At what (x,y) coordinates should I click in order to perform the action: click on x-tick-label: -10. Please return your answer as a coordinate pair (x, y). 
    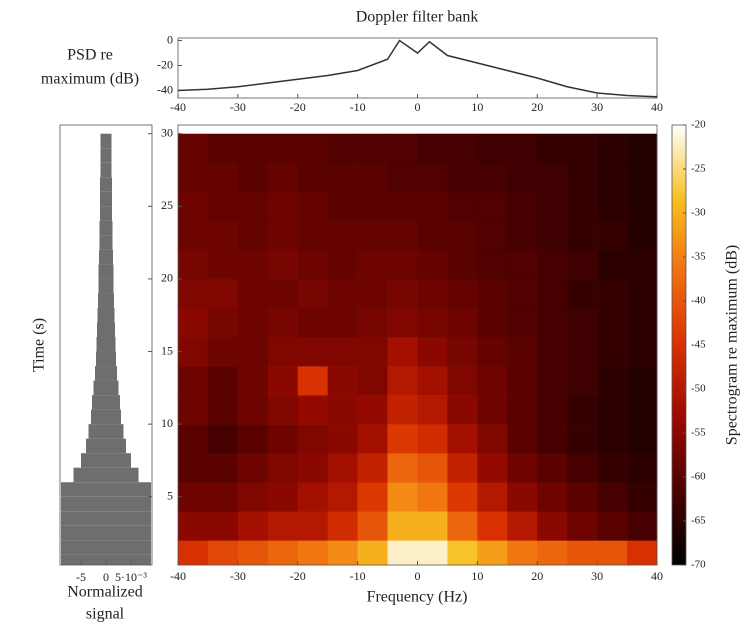
    Looking at the image, I should click on (358, 576).